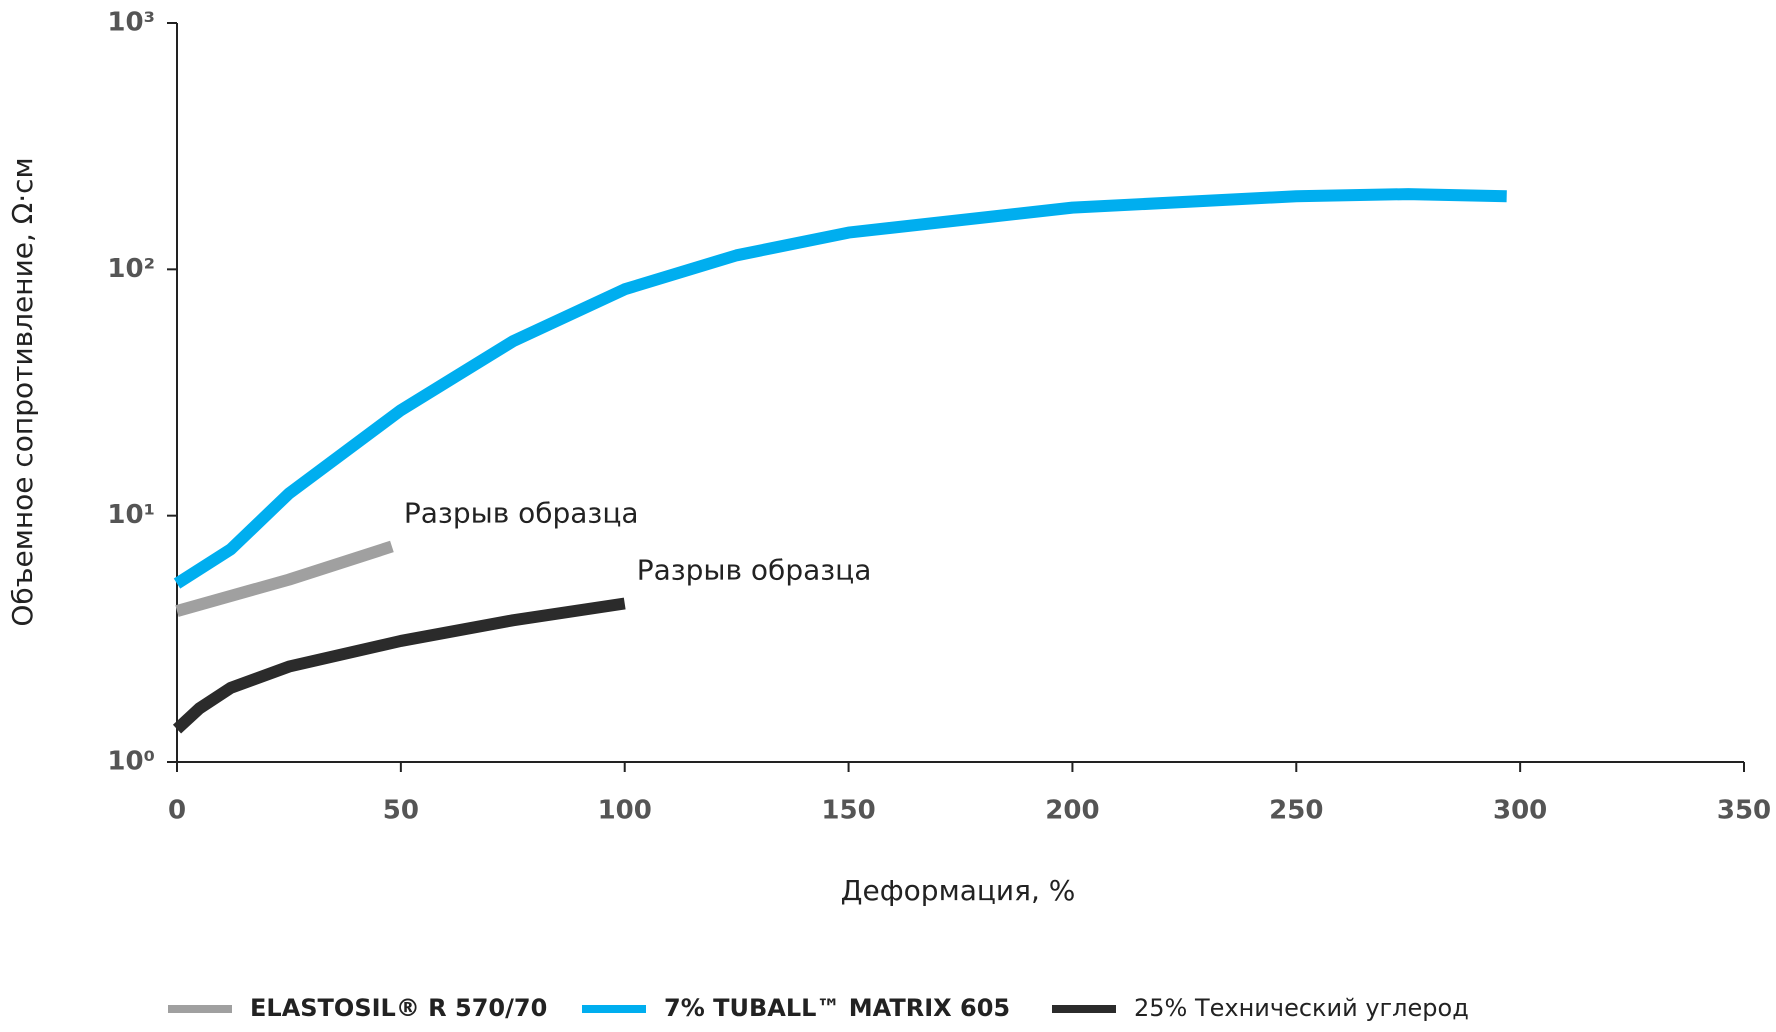 The image size is (1776, 1032). What do you see at coordinates (1072, 811) in the screenshot?
I see `x-tick-label: 200` at bounding box center [1072, 811].